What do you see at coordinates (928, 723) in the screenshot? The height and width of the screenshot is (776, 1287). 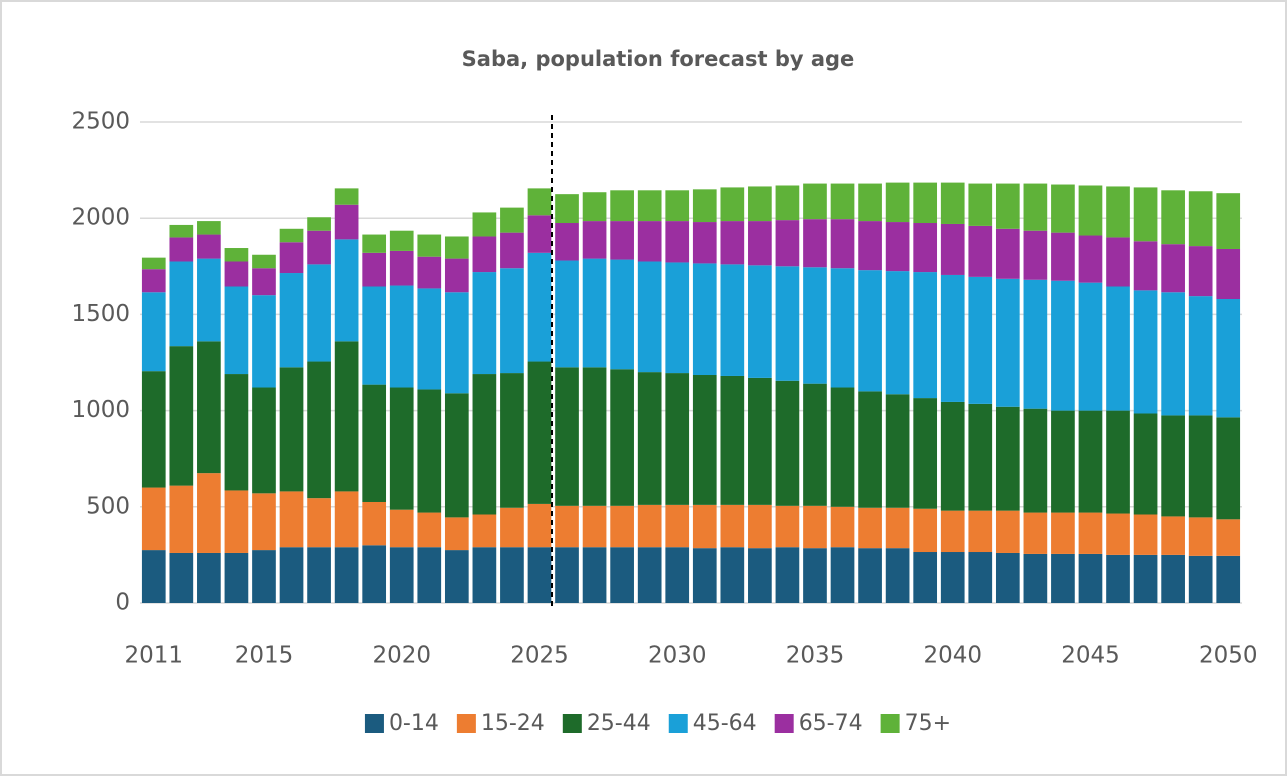 I see `legend-label: 75+` at bounding box center [928, 723].